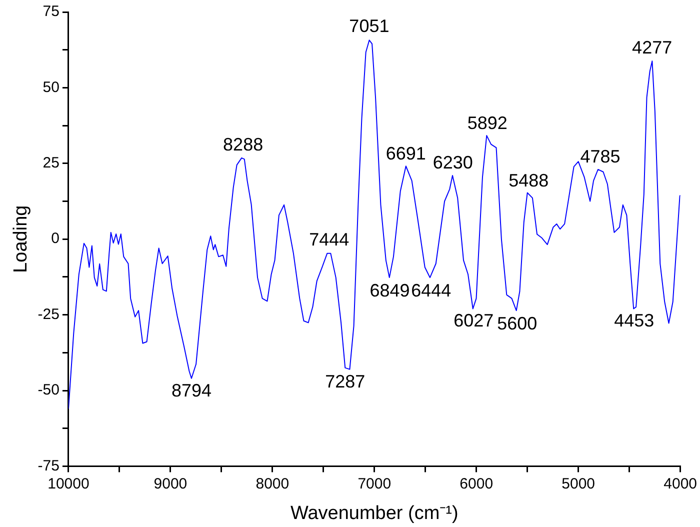 The image size is (700, 527). Describe the element at coordinates (452, 162) in the screenshot. I see `annotation: 6230` at that location.